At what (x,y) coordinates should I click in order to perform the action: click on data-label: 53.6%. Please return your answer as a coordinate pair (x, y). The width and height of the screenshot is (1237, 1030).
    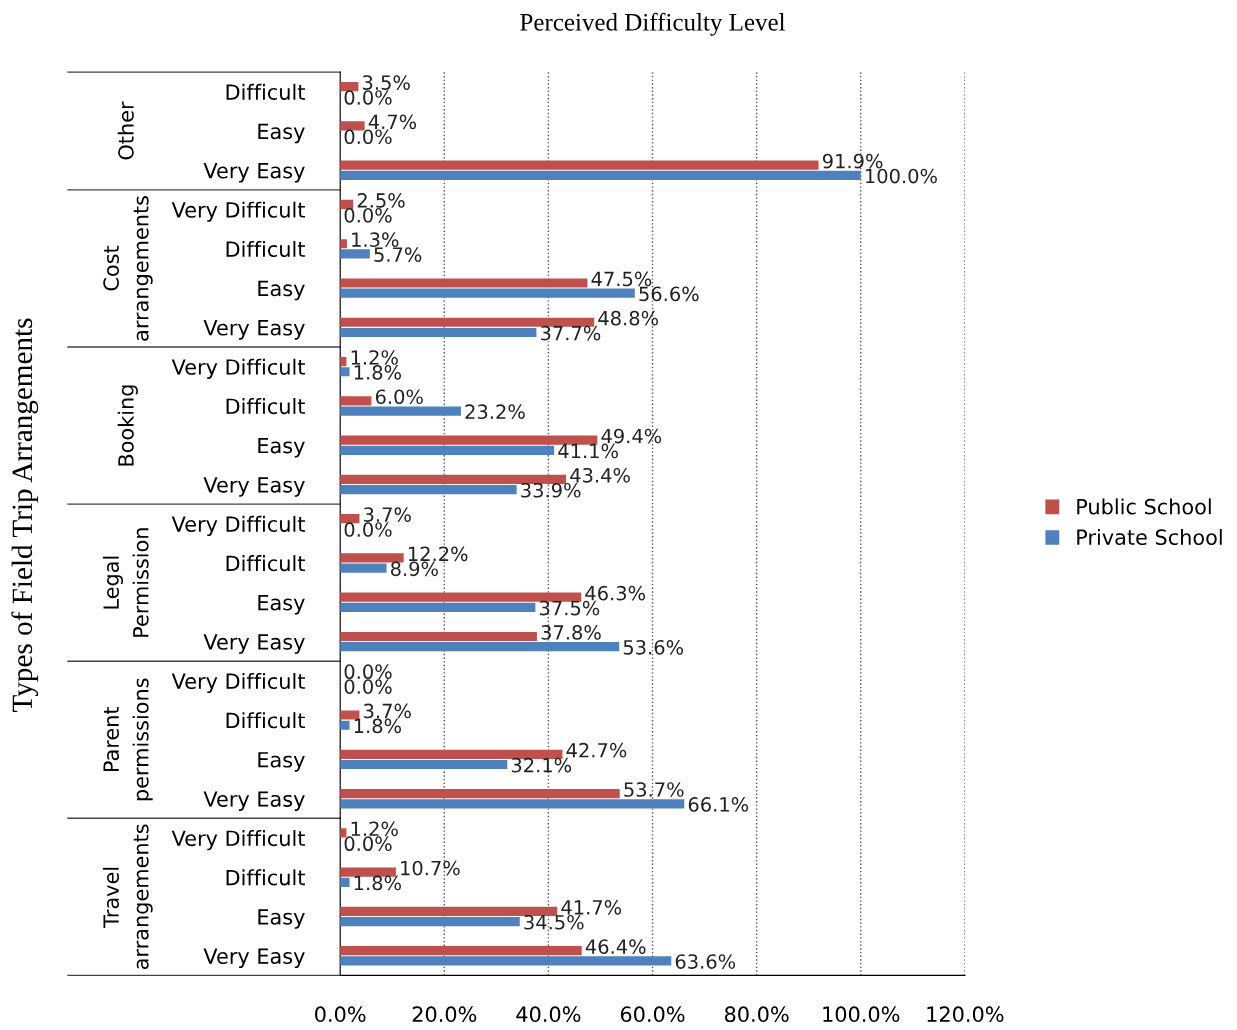
    Looking at the image, I should click on (653, 647).